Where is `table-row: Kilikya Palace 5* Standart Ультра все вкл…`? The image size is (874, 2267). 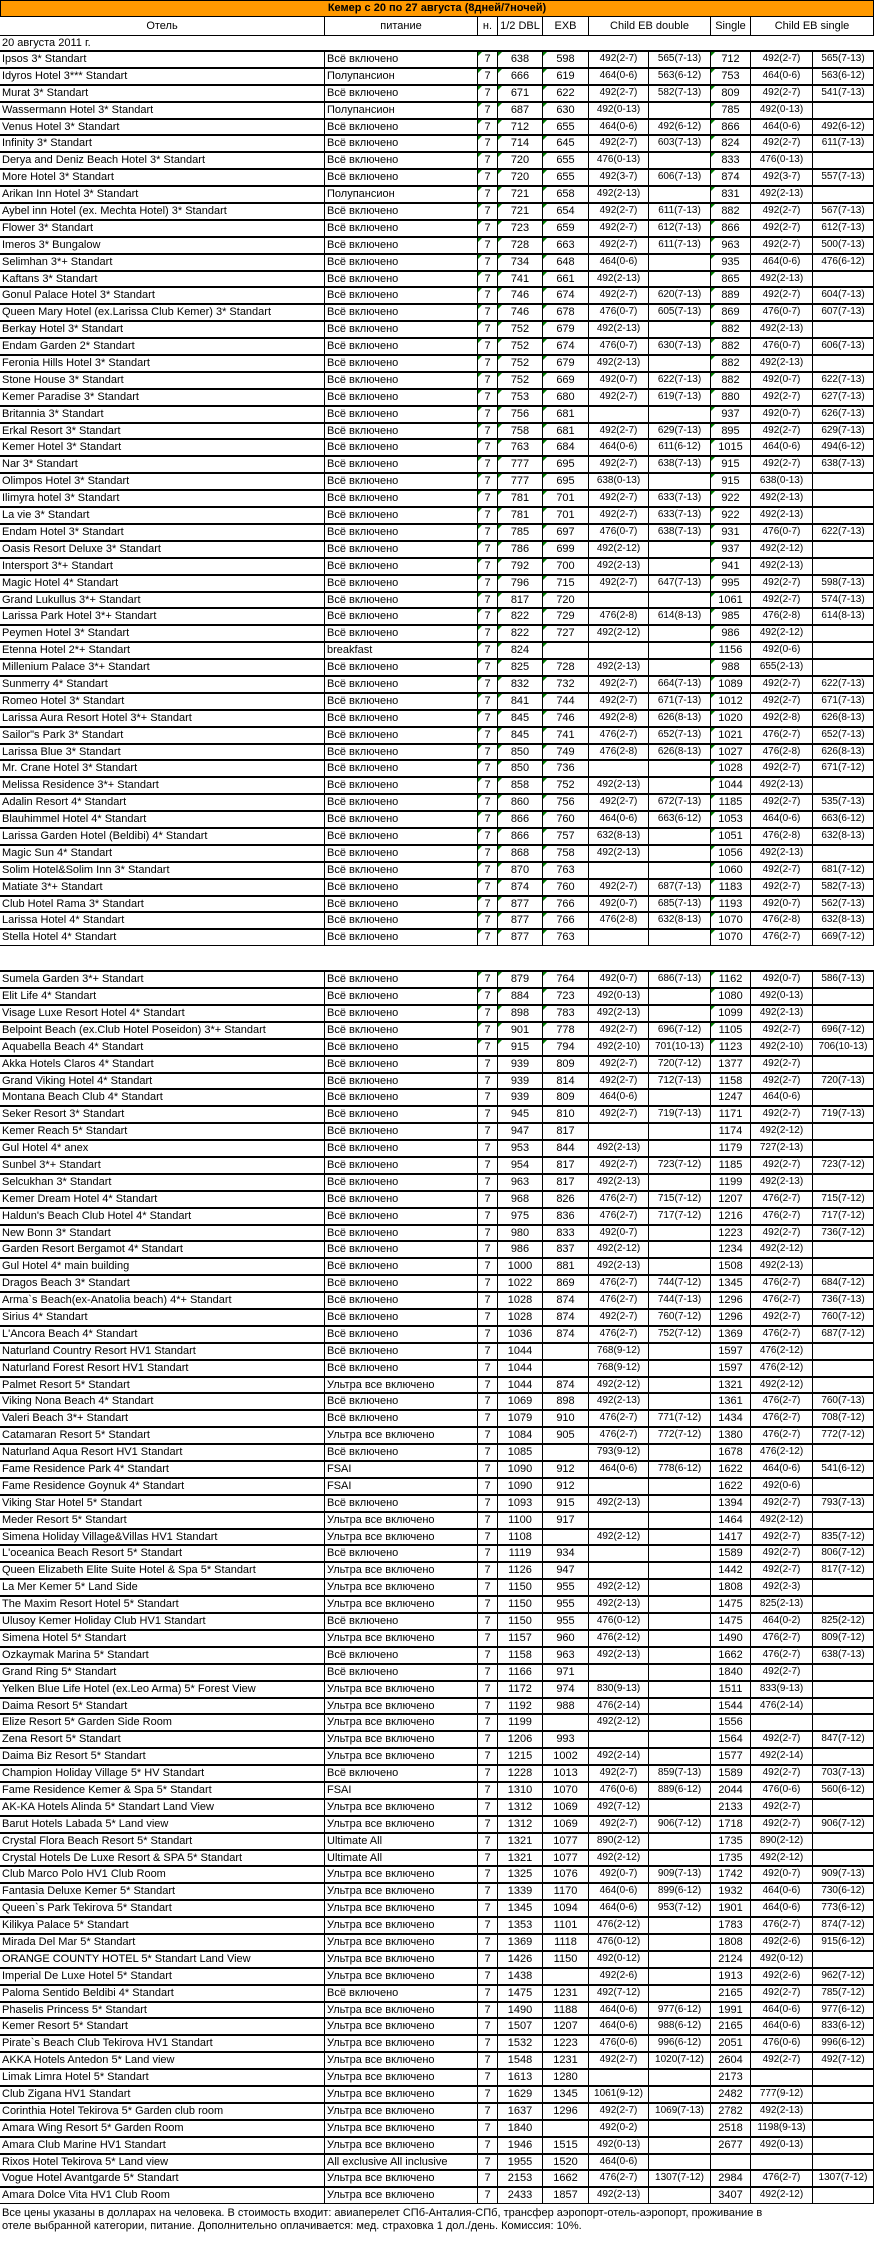 table-row: Kilikya Palace 5* Standart Ультра все вкл… is located at coordinates (437, 1924).